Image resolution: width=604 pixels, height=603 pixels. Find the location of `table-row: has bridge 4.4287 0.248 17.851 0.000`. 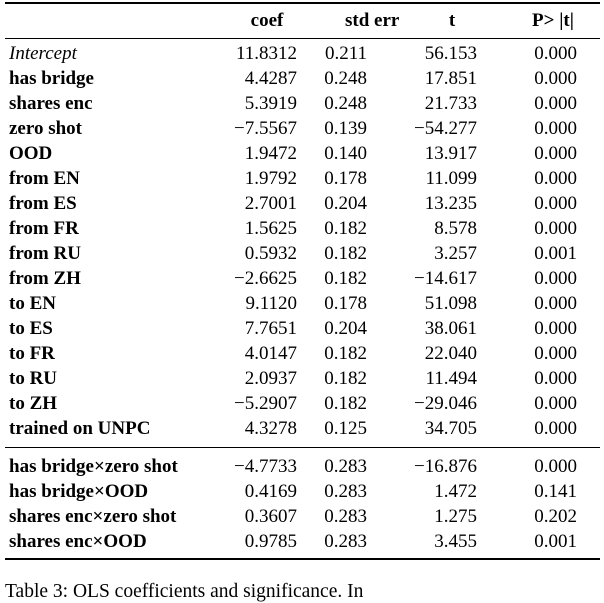

table-row: has bridge 4.4287 0.248 17.851 0.000 is located at coordinates (302, 78).